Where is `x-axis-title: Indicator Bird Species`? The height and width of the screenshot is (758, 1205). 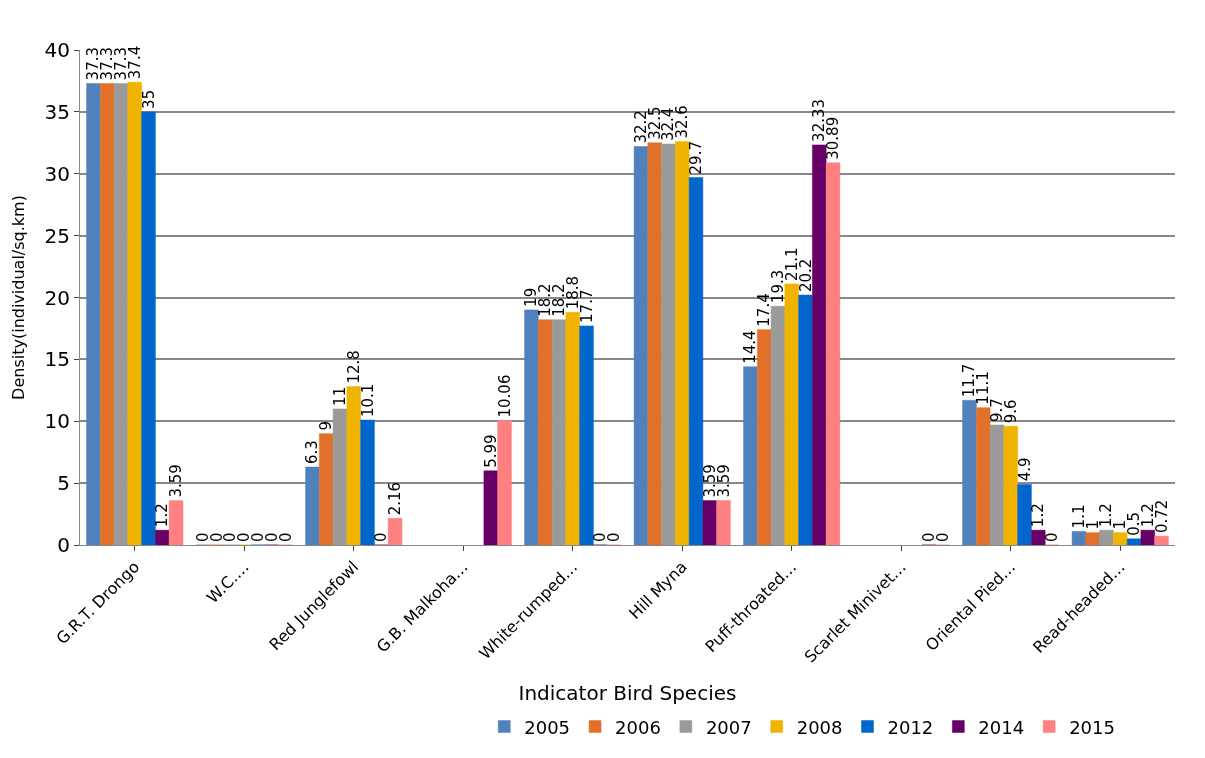 x-axis-title: Indicator Bird Species is located at coordinates (627, 692).